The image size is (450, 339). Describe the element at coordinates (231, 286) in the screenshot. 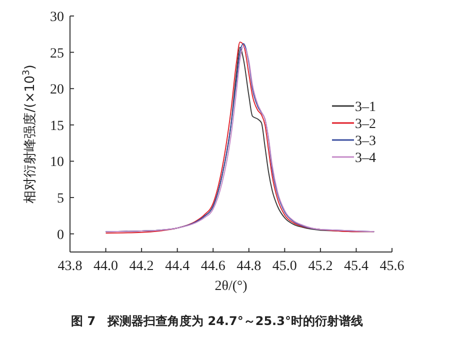

I see `x-axis-title: 2θ/(°)` at that location.